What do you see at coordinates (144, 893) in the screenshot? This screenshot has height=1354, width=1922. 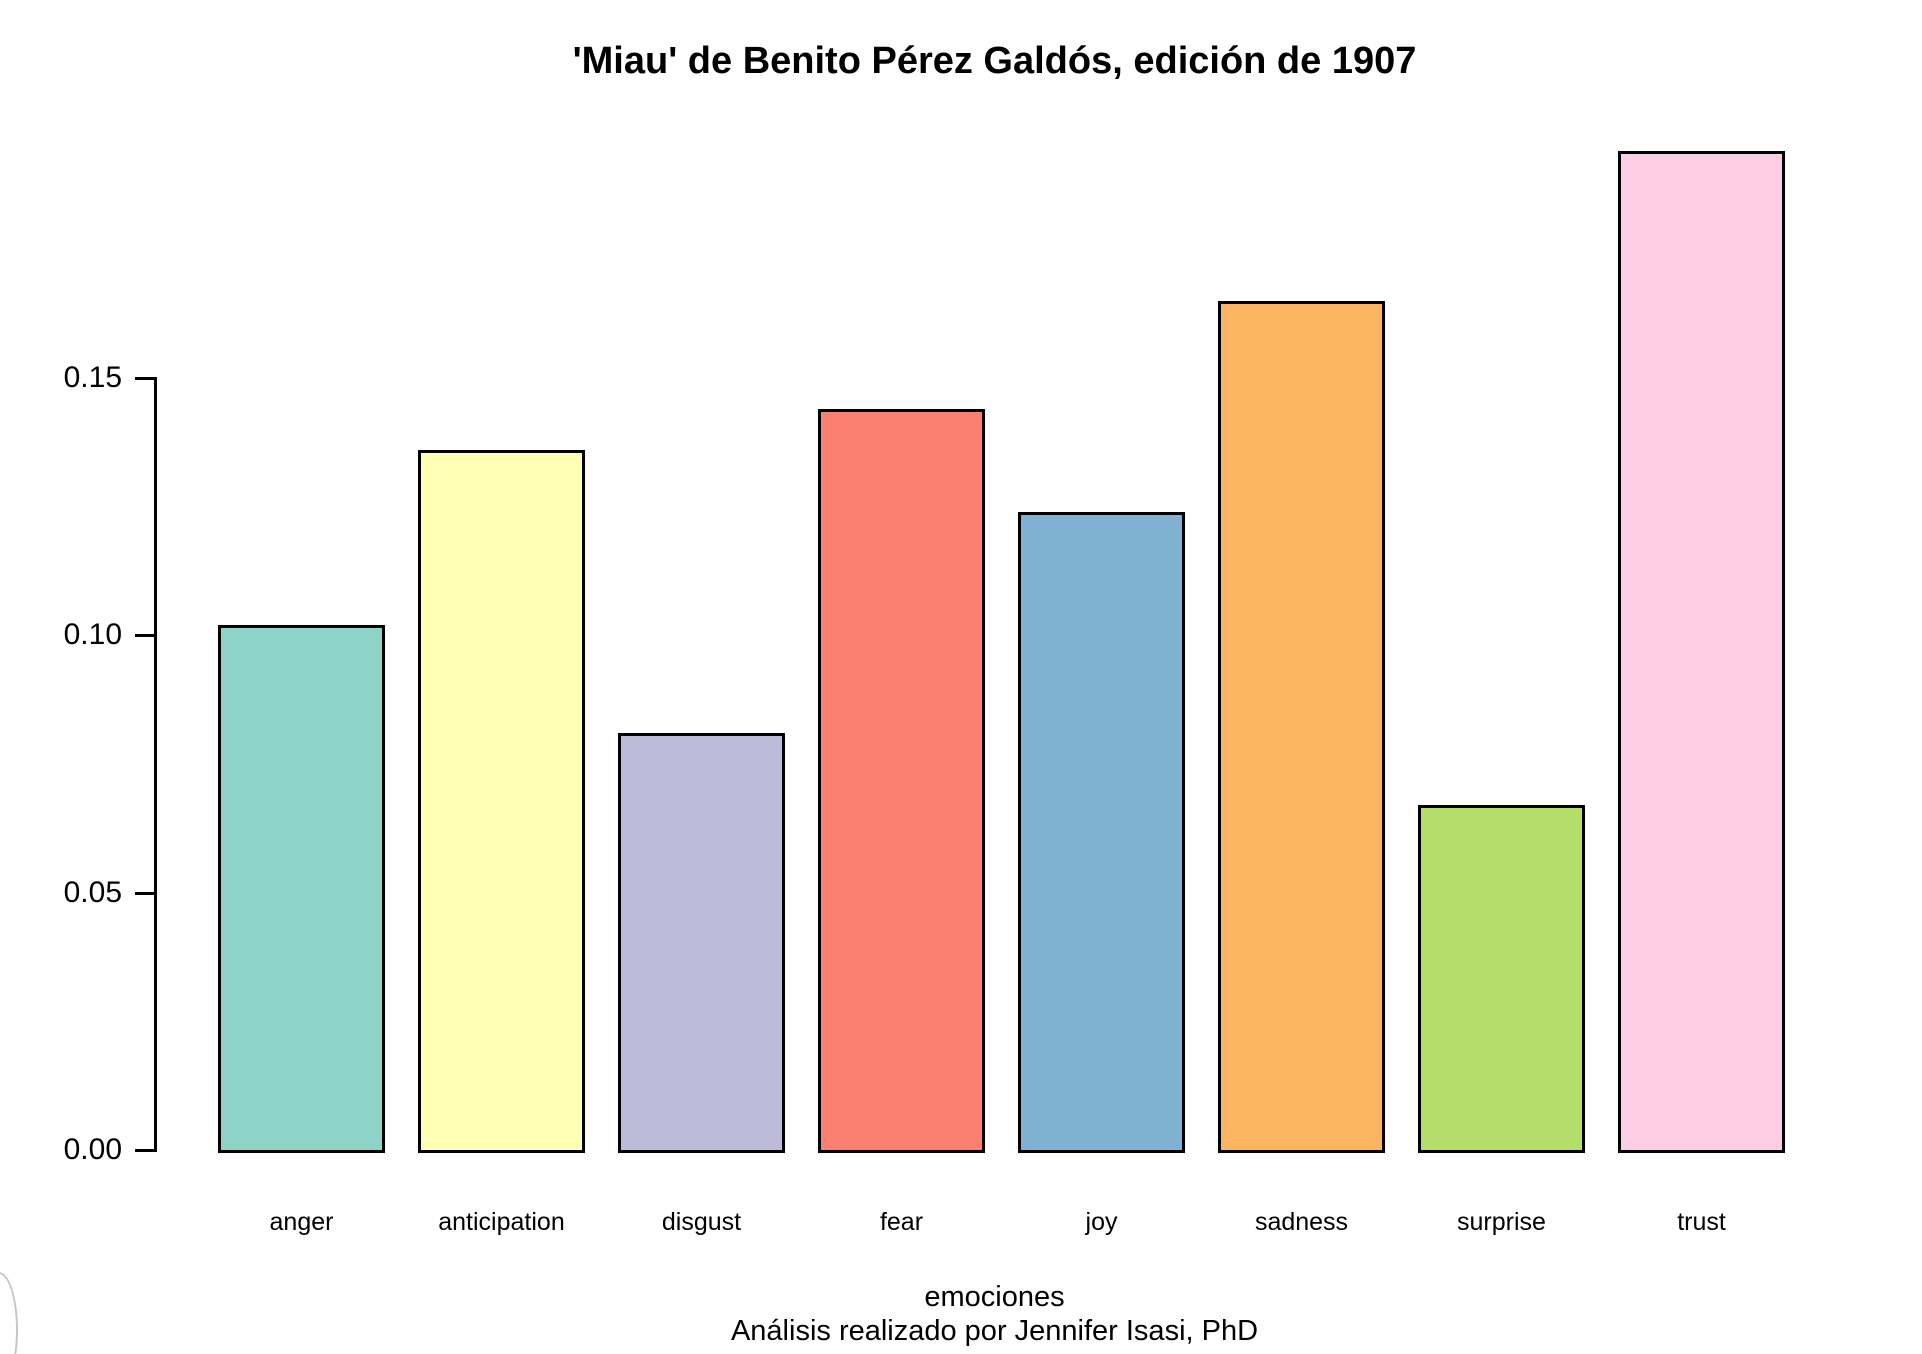 I see `y-tick-0.05` at bounding box center [144, 893].